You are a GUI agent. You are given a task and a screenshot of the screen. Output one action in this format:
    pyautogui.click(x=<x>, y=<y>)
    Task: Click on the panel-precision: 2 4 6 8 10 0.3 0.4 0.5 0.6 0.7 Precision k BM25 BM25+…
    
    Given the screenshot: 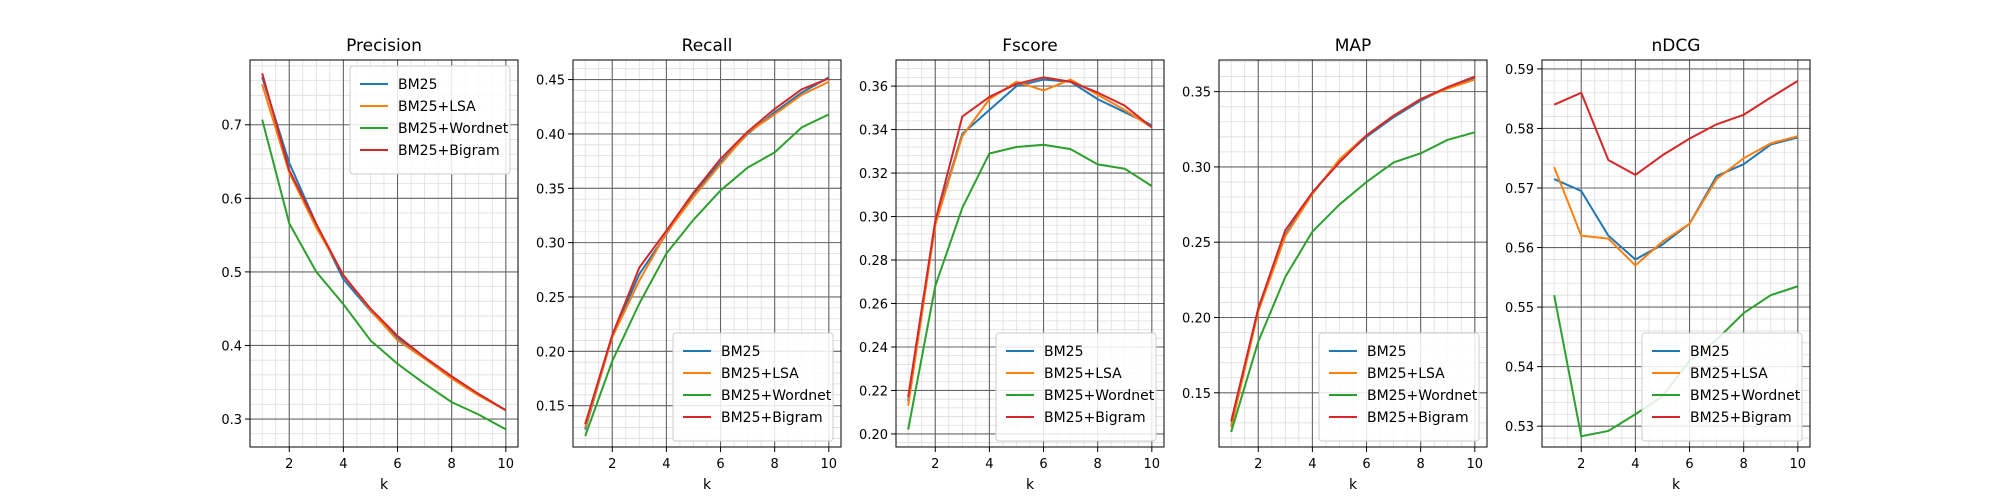 What is the action you would take?
    pyautogui.click(x=370, y=264)
    